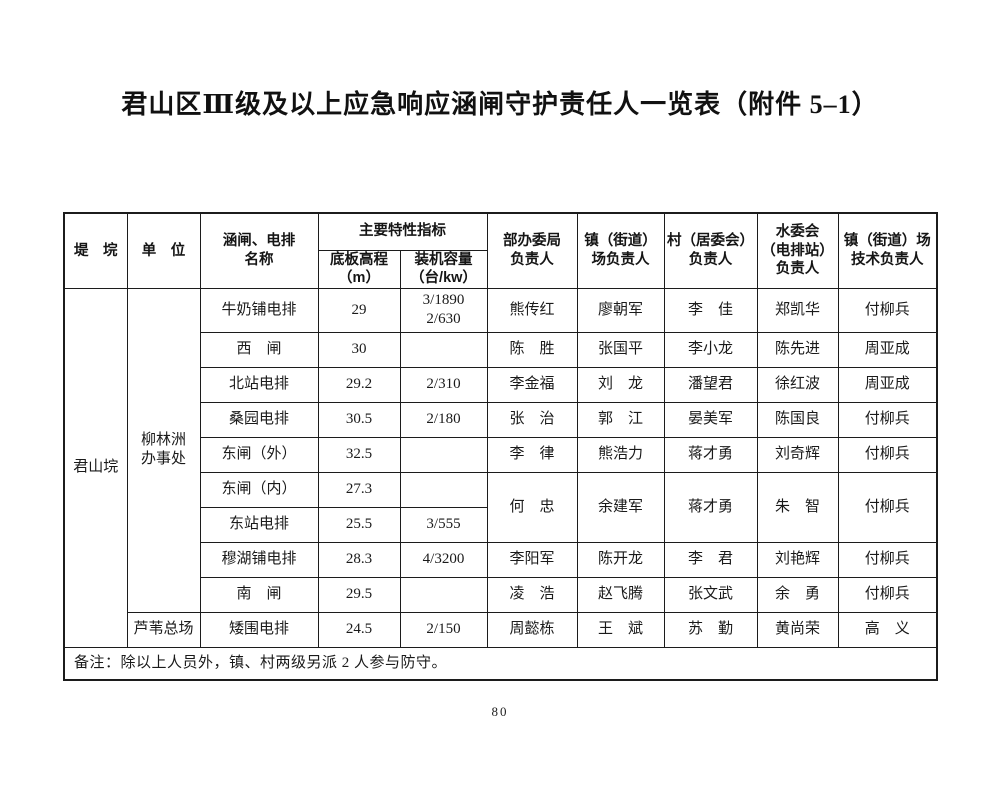 The image size is (1000, 790). I want to click on cell-elevation: 29, so click(359, 310).